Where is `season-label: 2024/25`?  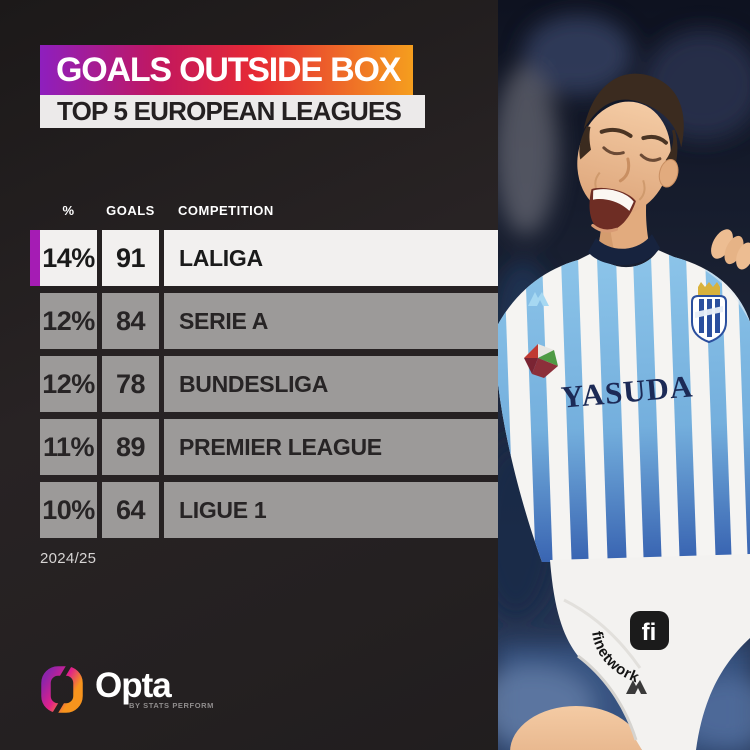 season-label: 2024/25 is located at coordinates (68, 558).